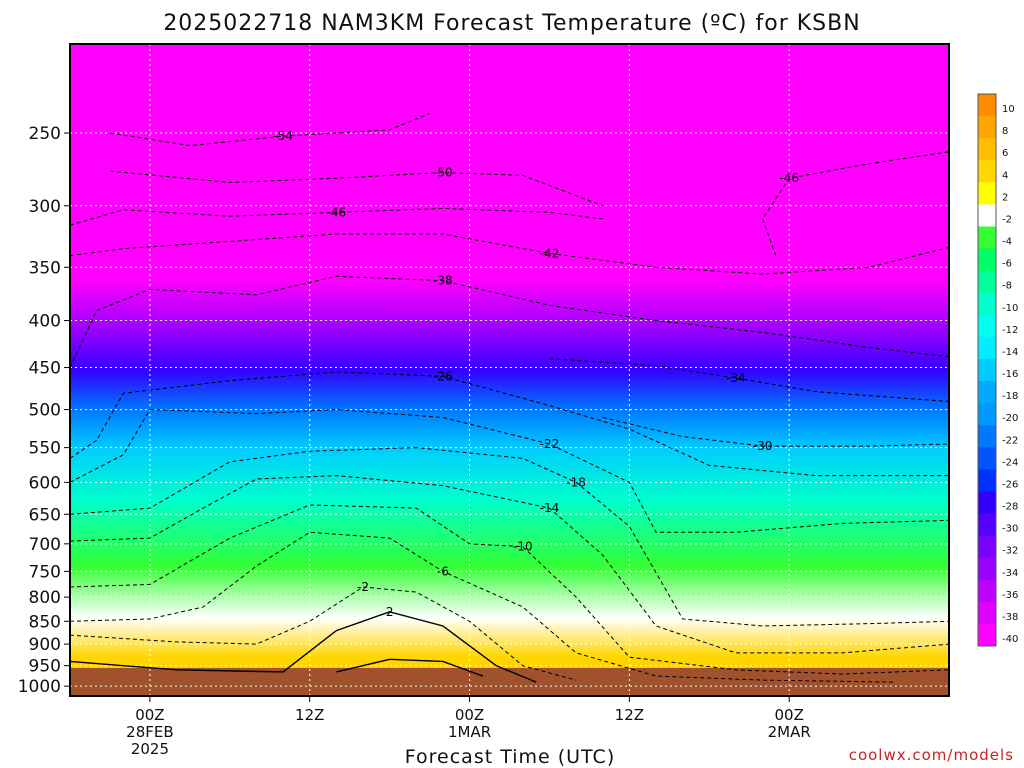  What do you see at coordinates (1007, 242) in the screenshot?
I see `colorbar-label: -4` at bounding box center [1007, 242].